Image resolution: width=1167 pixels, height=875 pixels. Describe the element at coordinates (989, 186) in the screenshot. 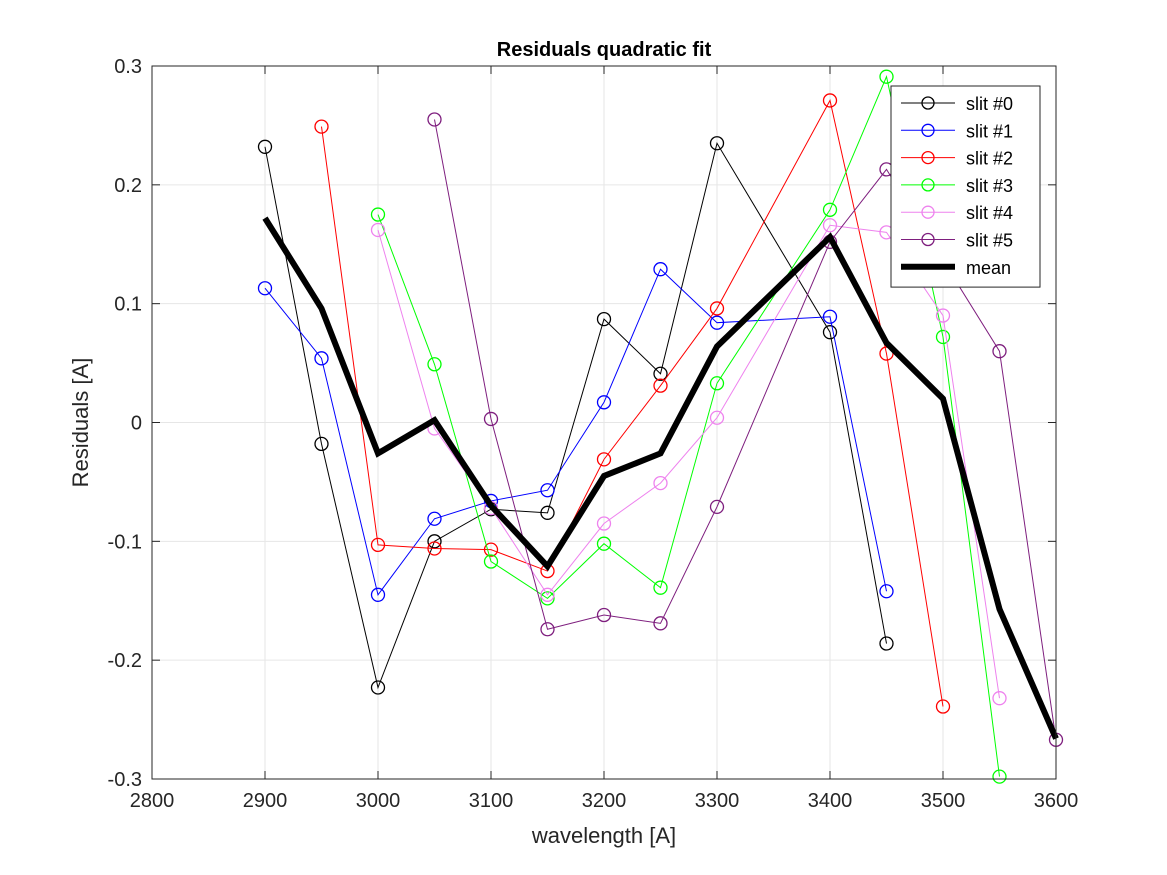

I see `legend-label: slit #3` at that location.